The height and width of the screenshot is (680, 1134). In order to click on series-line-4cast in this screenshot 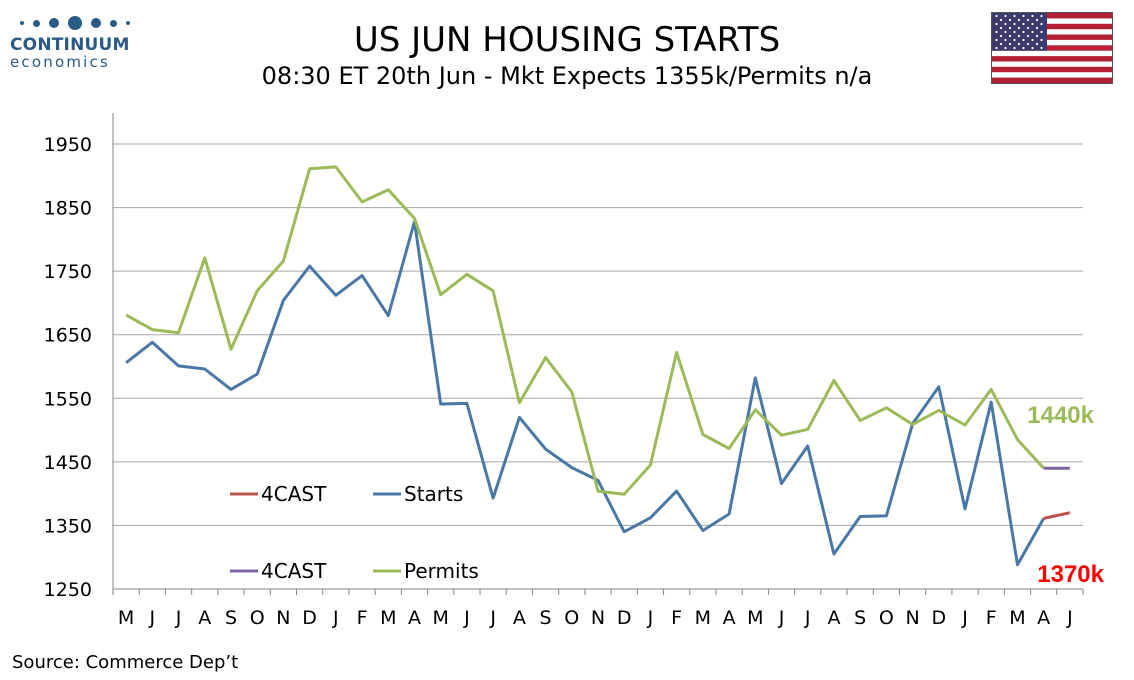, I will do `click(1057, 515)`.